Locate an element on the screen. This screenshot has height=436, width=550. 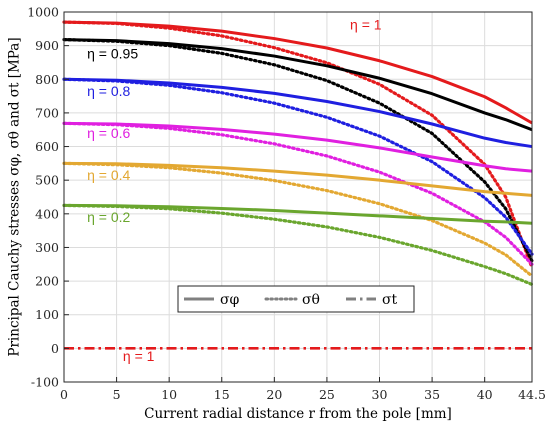
x-tick-label: 40 is located at coordinates (485, 394).